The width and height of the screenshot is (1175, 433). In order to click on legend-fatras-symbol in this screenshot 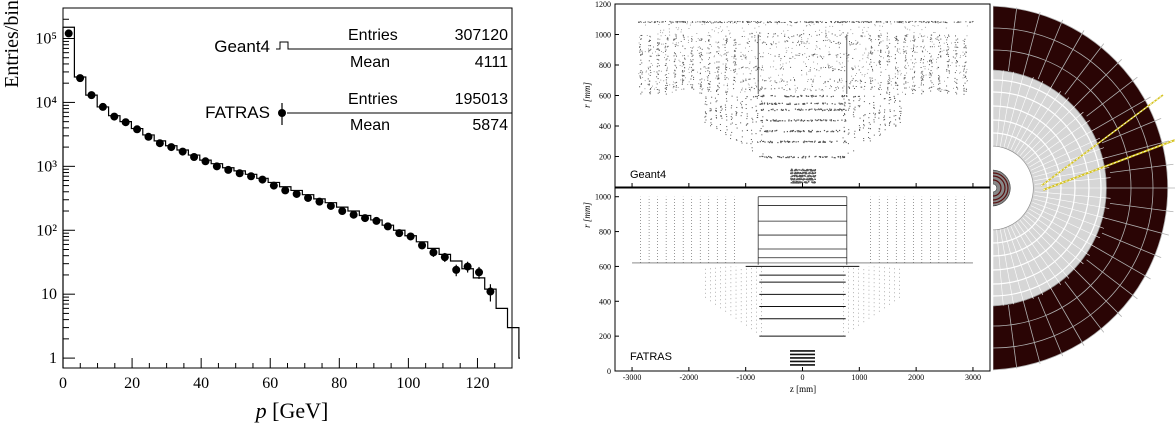, I will do `click(282, 114)`.